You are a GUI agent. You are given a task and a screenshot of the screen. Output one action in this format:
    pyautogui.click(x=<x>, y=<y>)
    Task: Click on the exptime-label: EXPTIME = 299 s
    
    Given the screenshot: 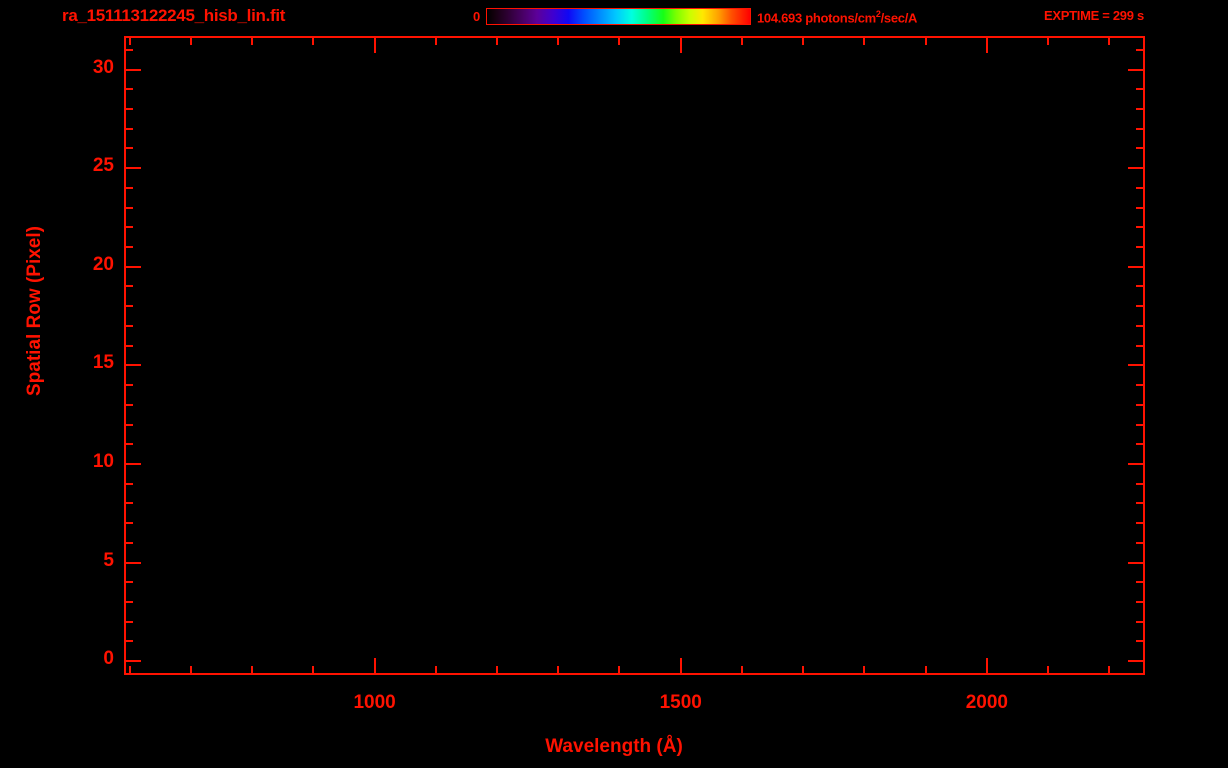 What is the action you would take?
    pyautogui.click(x=1094, y=15)
    